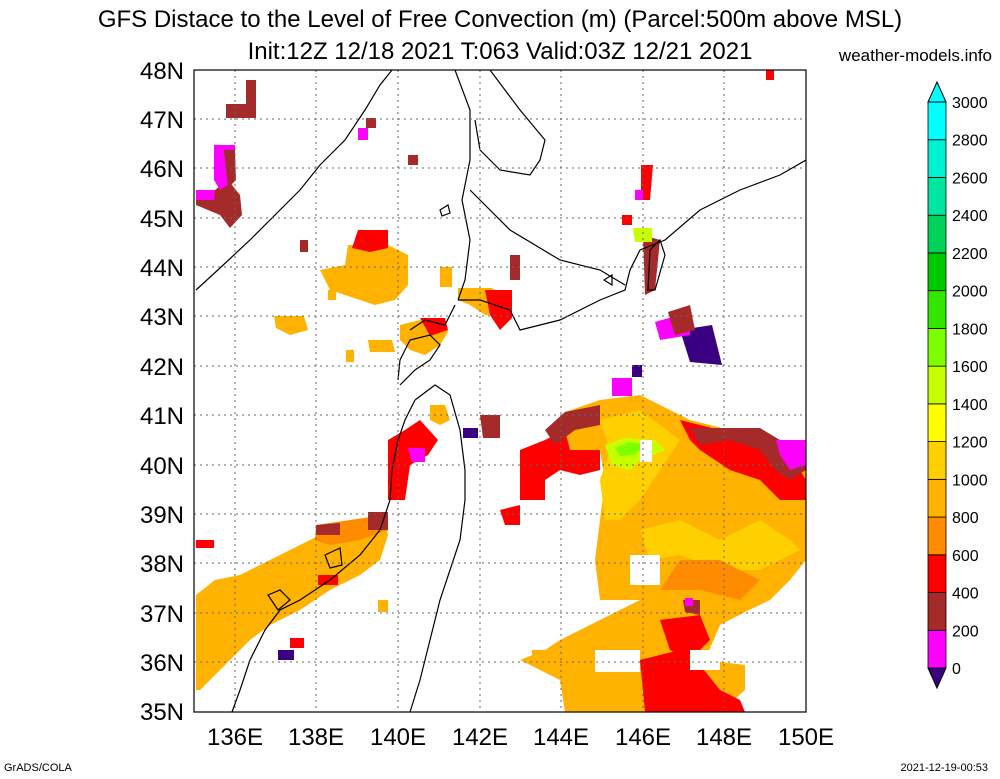 The width and height of the screenshot is (1000, 779). What do you see at coordinates (937, 91) in the screenshot?
I see `colorbar-max-triangle` at bounding box center [937, 91].